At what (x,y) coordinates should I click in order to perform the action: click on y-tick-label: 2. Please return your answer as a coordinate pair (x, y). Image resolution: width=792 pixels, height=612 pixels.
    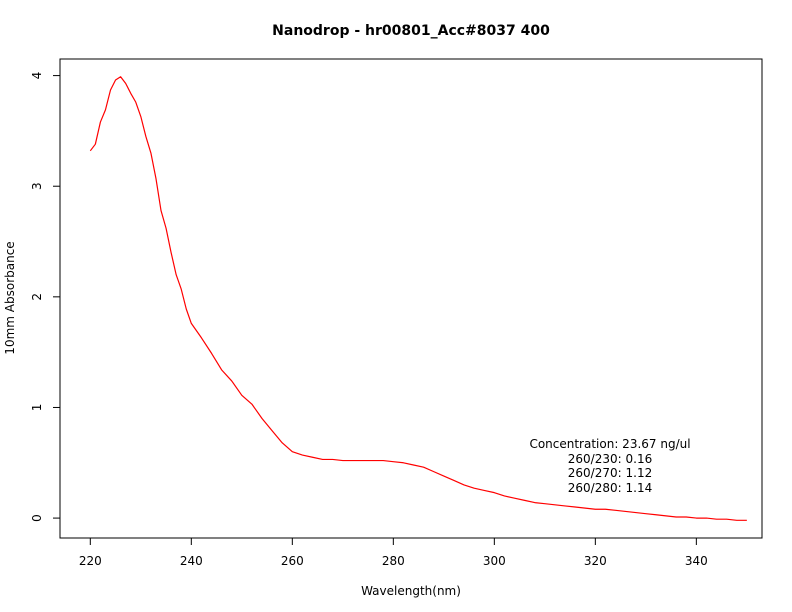
    Looking at the image, I should click on (37, 297).